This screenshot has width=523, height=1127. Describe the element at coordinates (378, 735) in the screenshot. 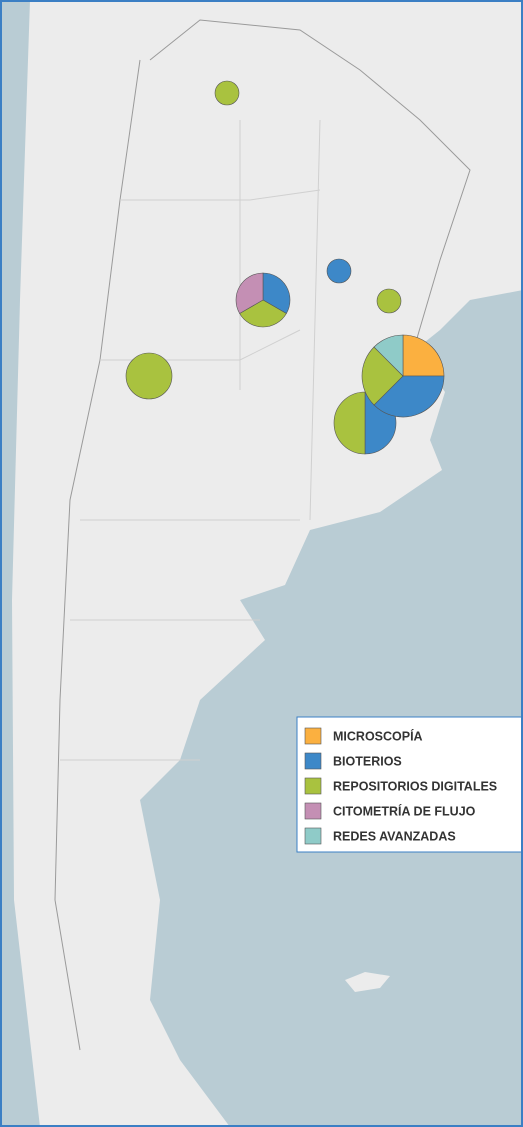

I see `legend-label: MICROSCOPÍA` at that location.